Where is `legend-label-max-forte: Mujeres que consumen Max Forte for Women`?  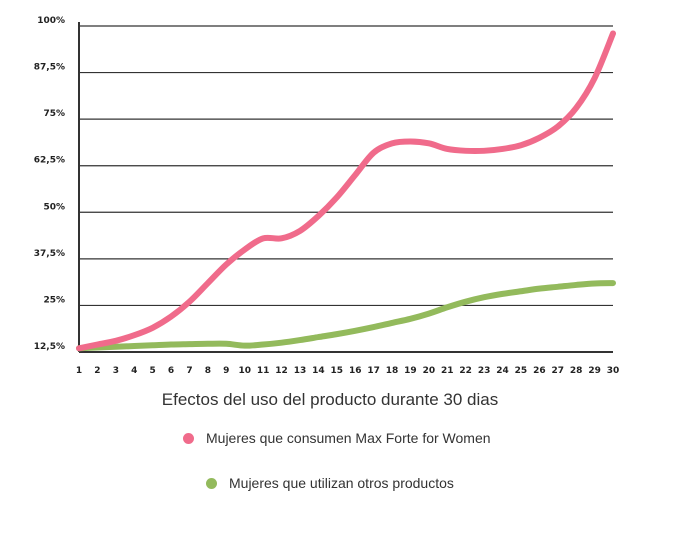 legend-label-max-forte: Mujeres que consumen Max Forte for Women is located at coordinates (348, 438).